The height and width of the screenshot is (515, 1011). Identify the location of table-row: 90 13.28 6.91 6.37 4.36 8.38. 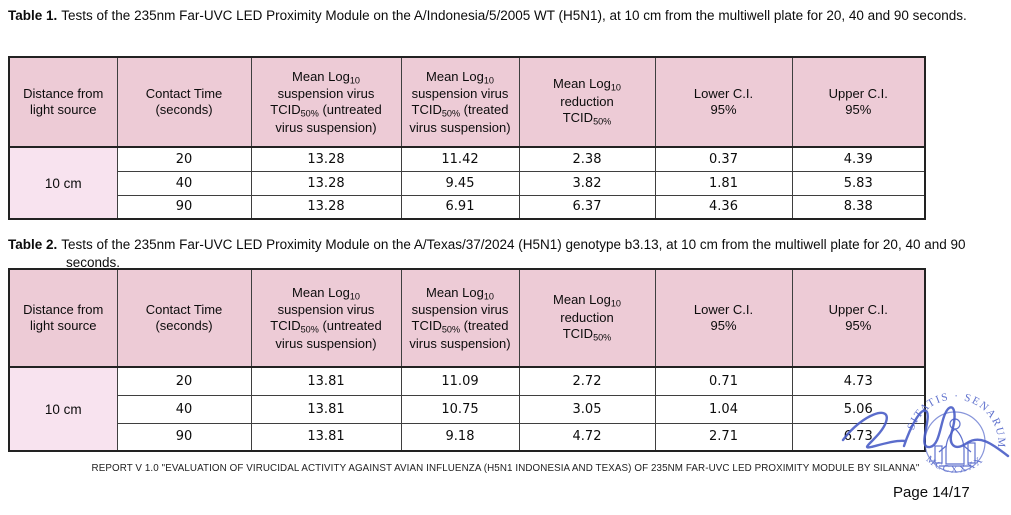
(467, 207).